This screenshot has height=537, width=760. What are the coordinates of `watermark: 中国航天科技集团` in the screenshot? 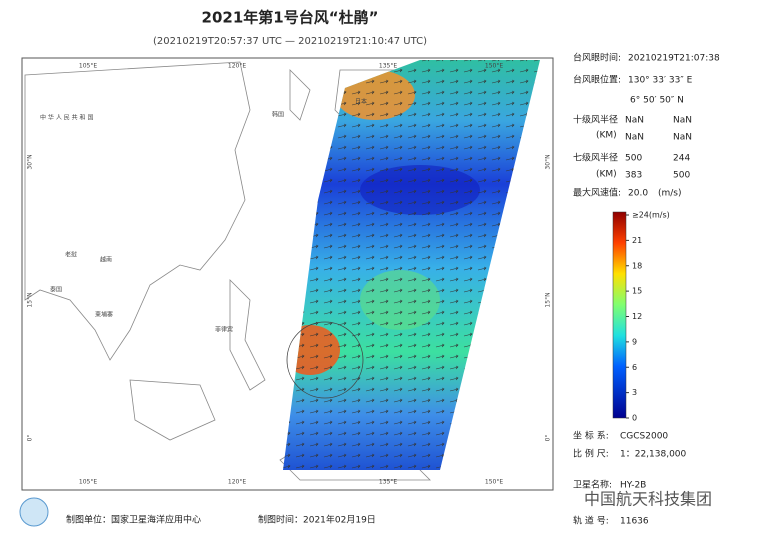 It's located at (648, 499).